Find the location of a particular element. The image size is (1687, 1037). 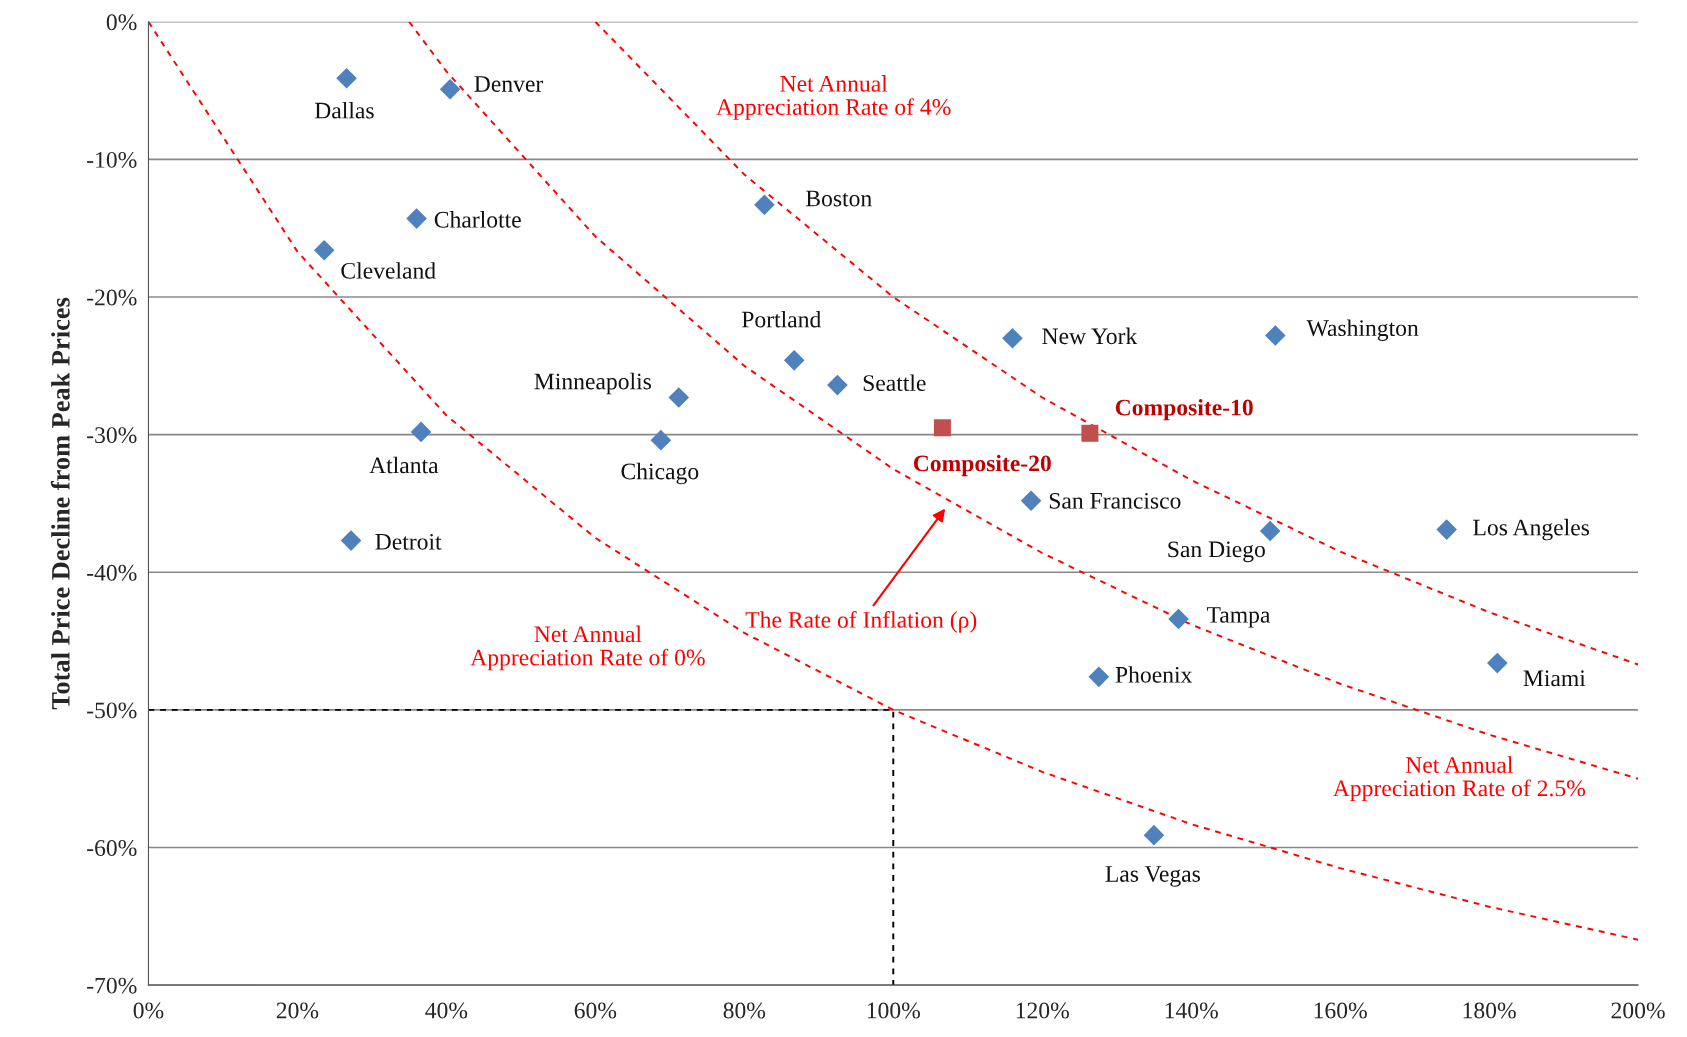

x-tick-label: 80% is located at coordinates (744, 1010).